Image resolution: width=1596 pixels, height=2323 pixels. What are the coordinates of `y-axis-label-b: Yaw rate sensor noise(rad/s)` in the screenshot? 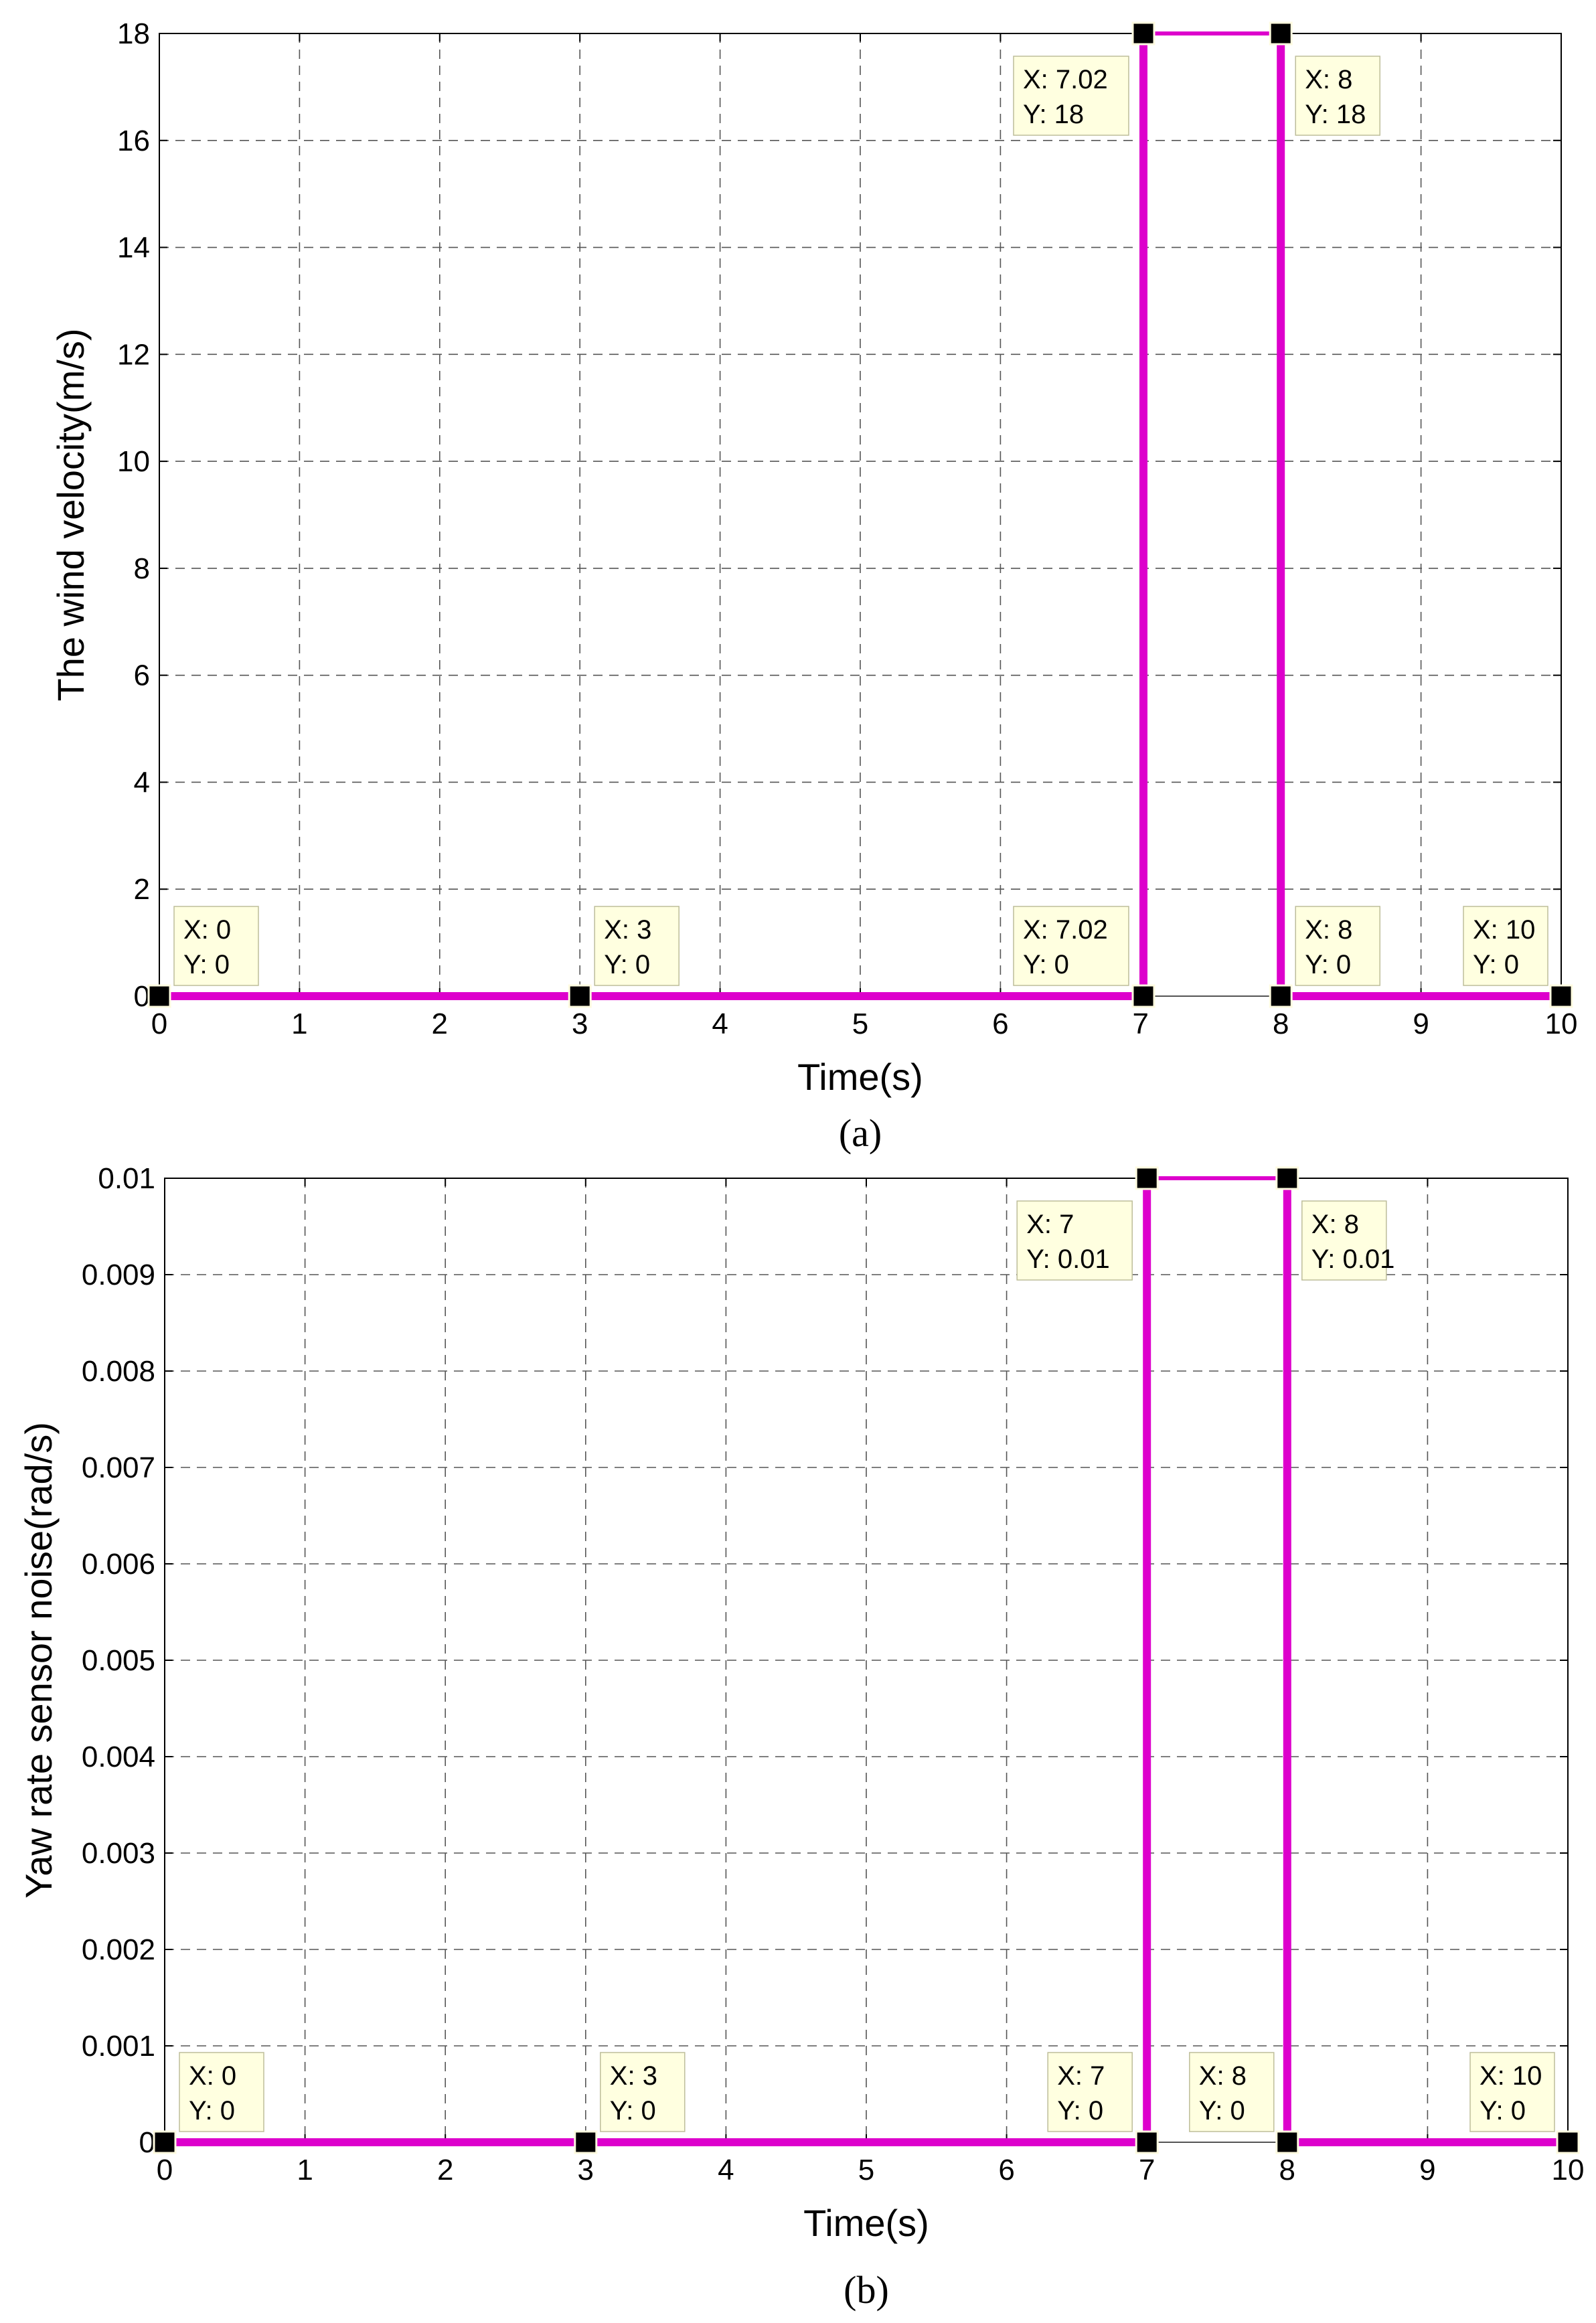 It's located at (38, 1660).